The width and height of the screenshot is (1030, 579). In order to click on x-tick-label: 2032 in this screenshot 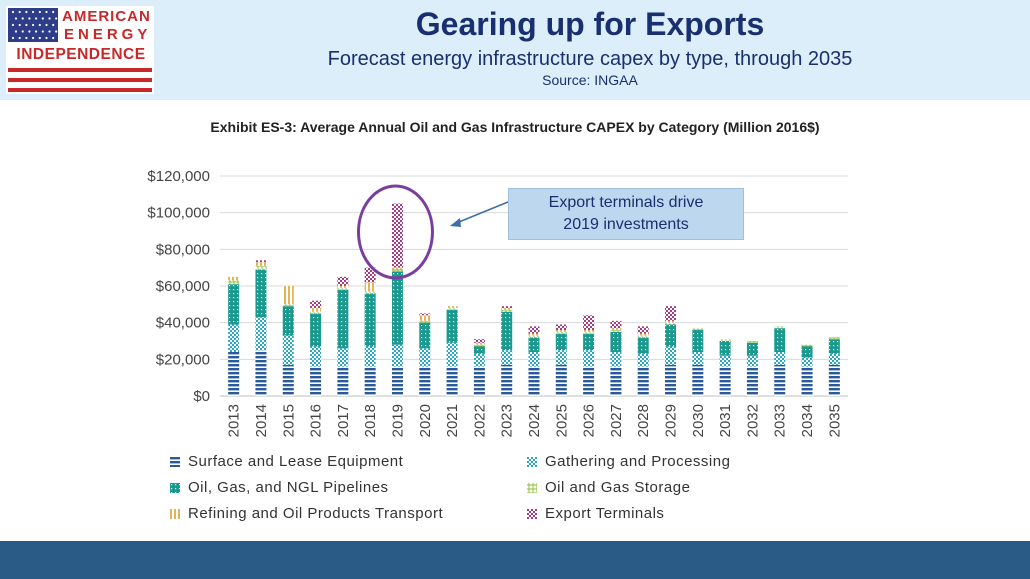, I will do `click(752, 420)`.